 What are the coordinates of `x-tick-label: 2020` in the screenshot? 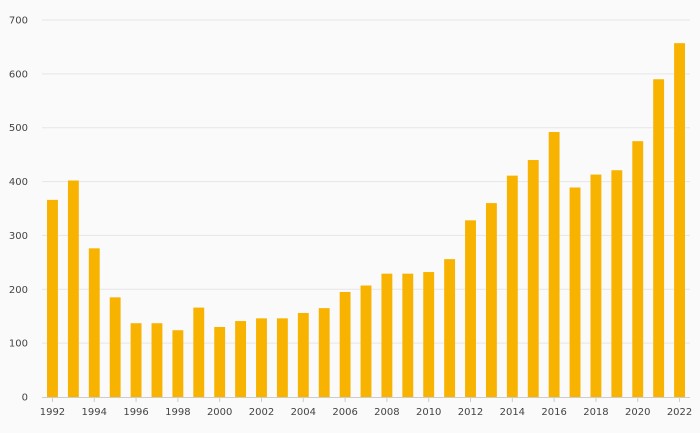 It's located at (637, 412).